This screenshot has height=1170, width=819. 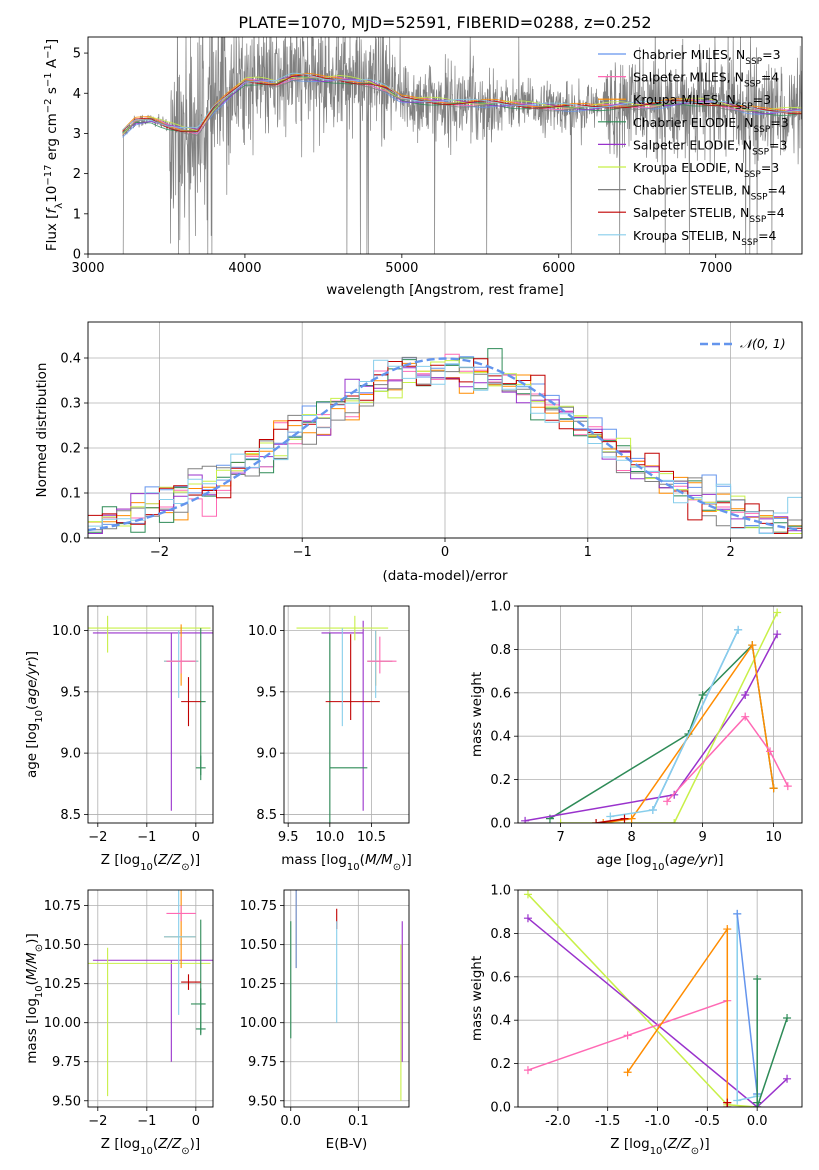 I want to click on x-tick-label: -2.0, so click(x=557, y=1121).